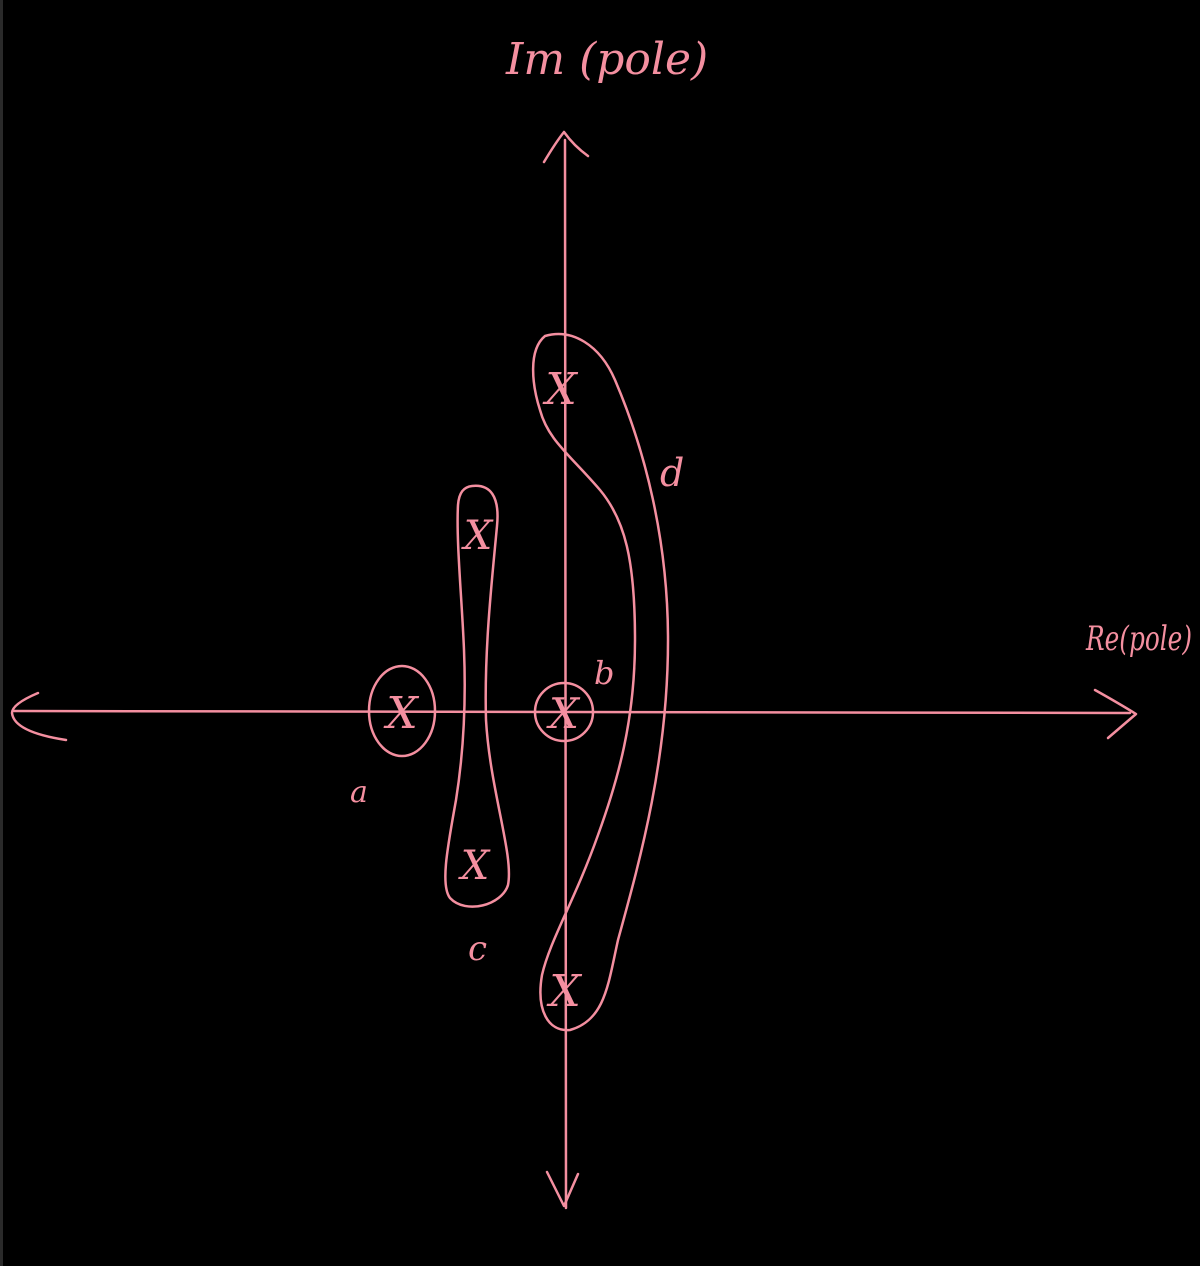  Describe the element at coordinates (562, 1189) in the screenshot. I see `imaginary-axis-bottom-arrowhead` at that location.